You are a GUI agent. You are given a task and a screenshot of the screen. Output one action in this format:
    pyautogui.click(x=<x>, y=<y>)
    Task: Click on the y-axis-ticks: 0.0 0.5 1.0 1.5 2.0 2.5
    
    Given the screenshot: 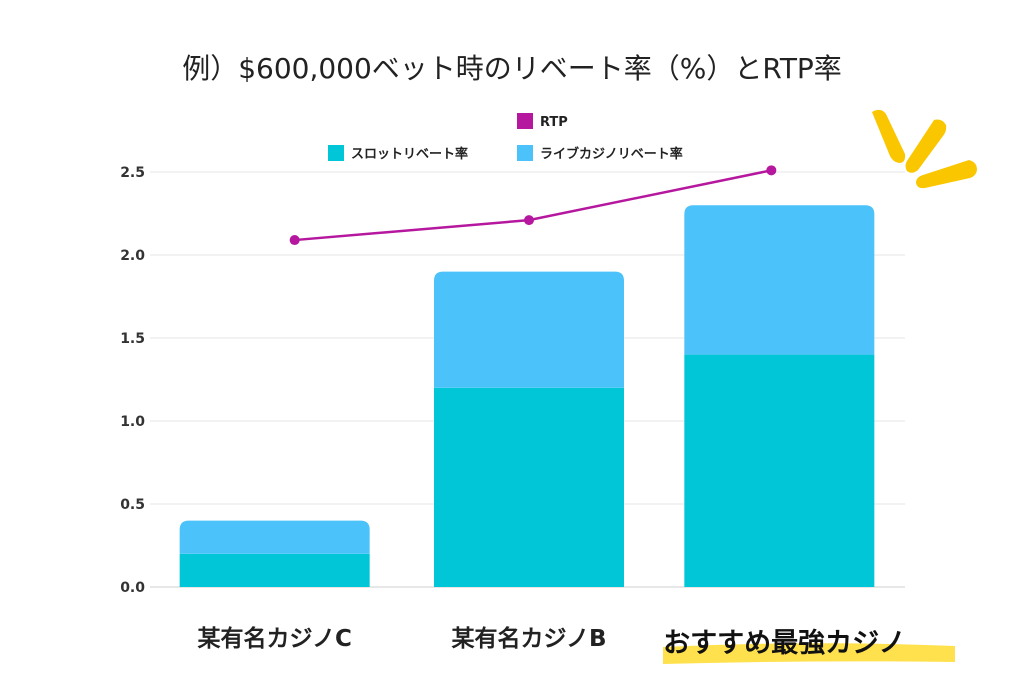 What is the action you would take?
    pyautogui.click(x=132, y=380)
    